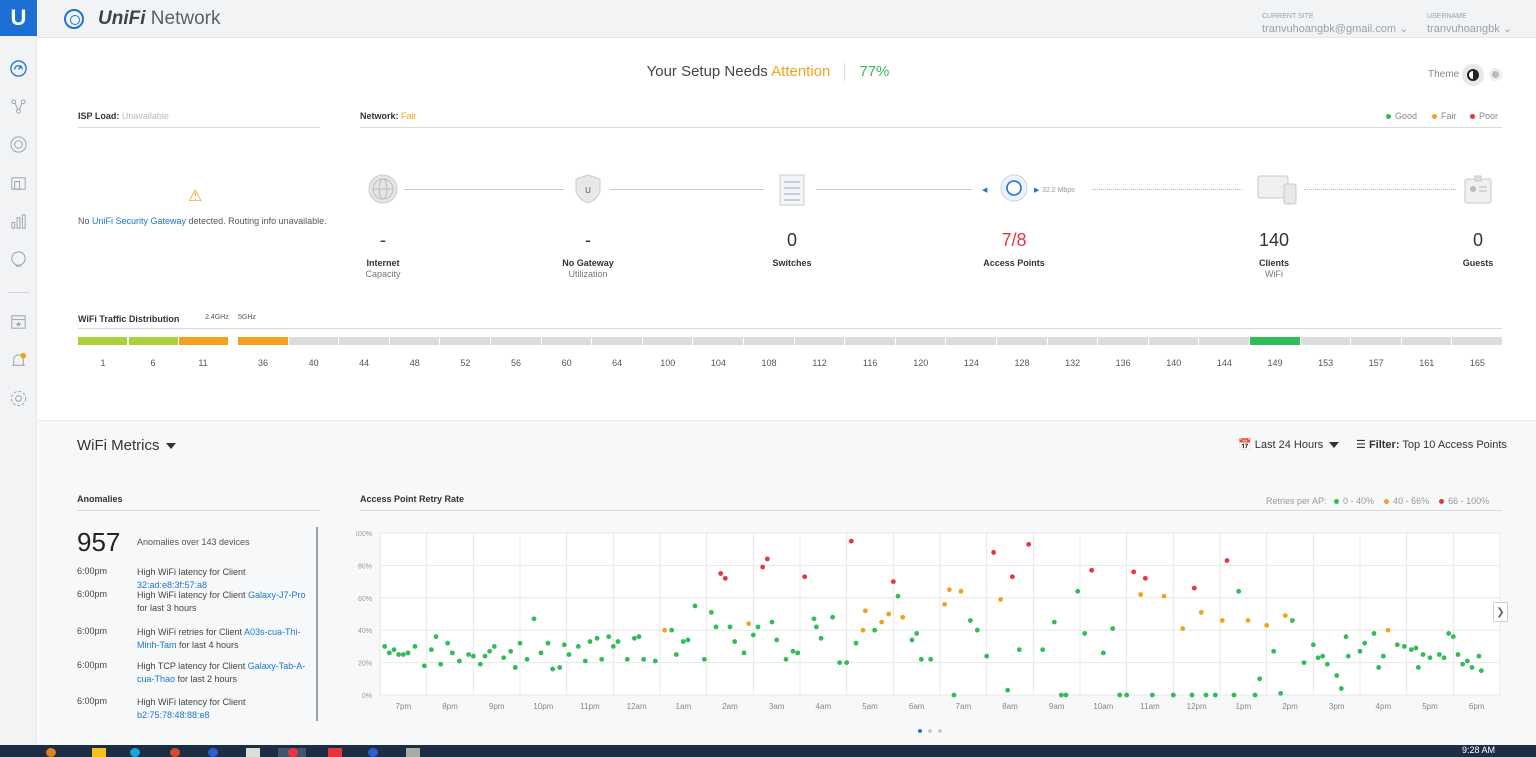 The image size is (1536, 757). I want to click on client-link: 32:ad:e8:3f:57:a8, so click(172, 585).